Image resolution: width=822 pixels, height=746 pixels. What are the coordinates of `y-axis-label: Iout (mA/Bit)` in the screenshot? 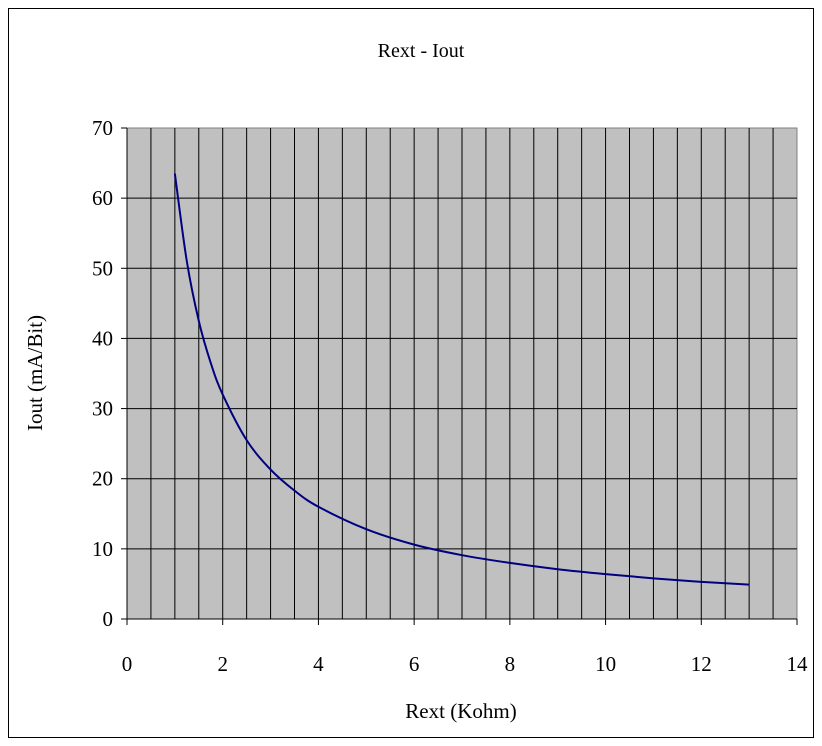 It's located at (35, 373).